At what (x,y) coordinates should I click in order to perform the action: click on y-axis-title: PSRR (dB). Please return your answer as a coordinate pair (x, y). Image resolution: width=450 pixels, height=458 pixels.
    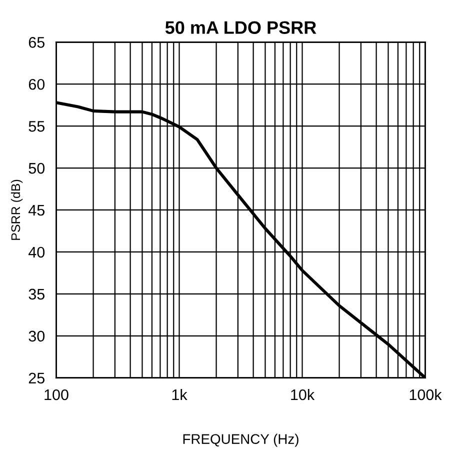
    Looking at the image, I should click on (16, 210).